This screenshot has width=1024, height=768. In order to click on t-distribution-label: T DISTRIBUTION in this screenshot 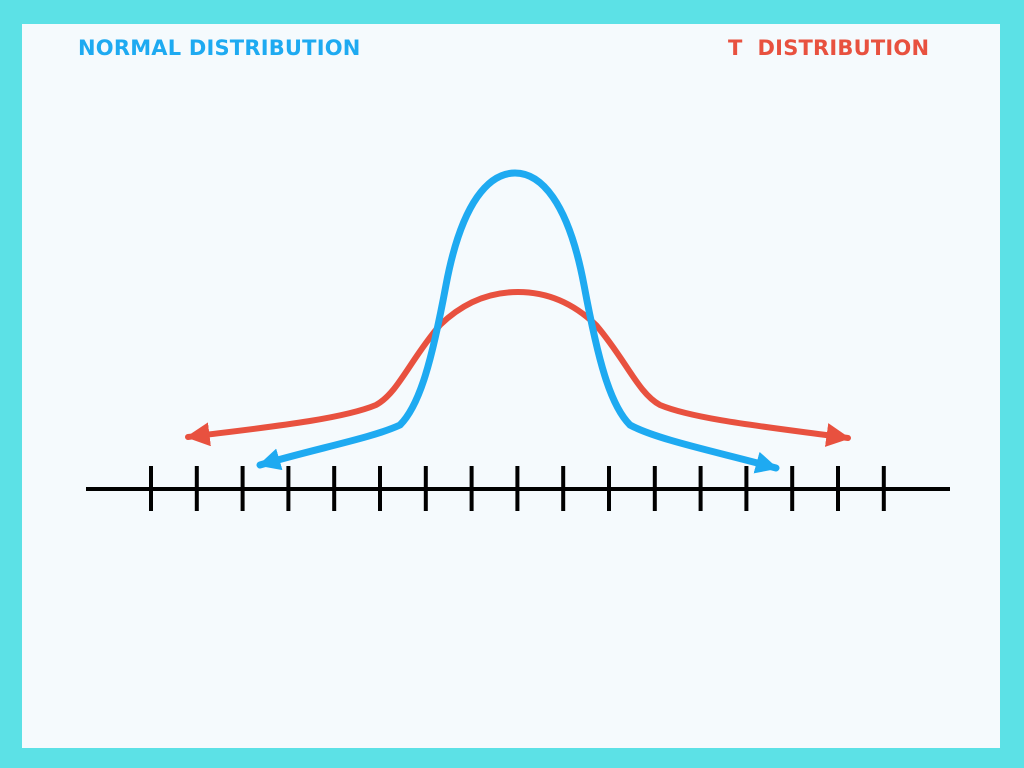, I will do `click(829, 48)`.